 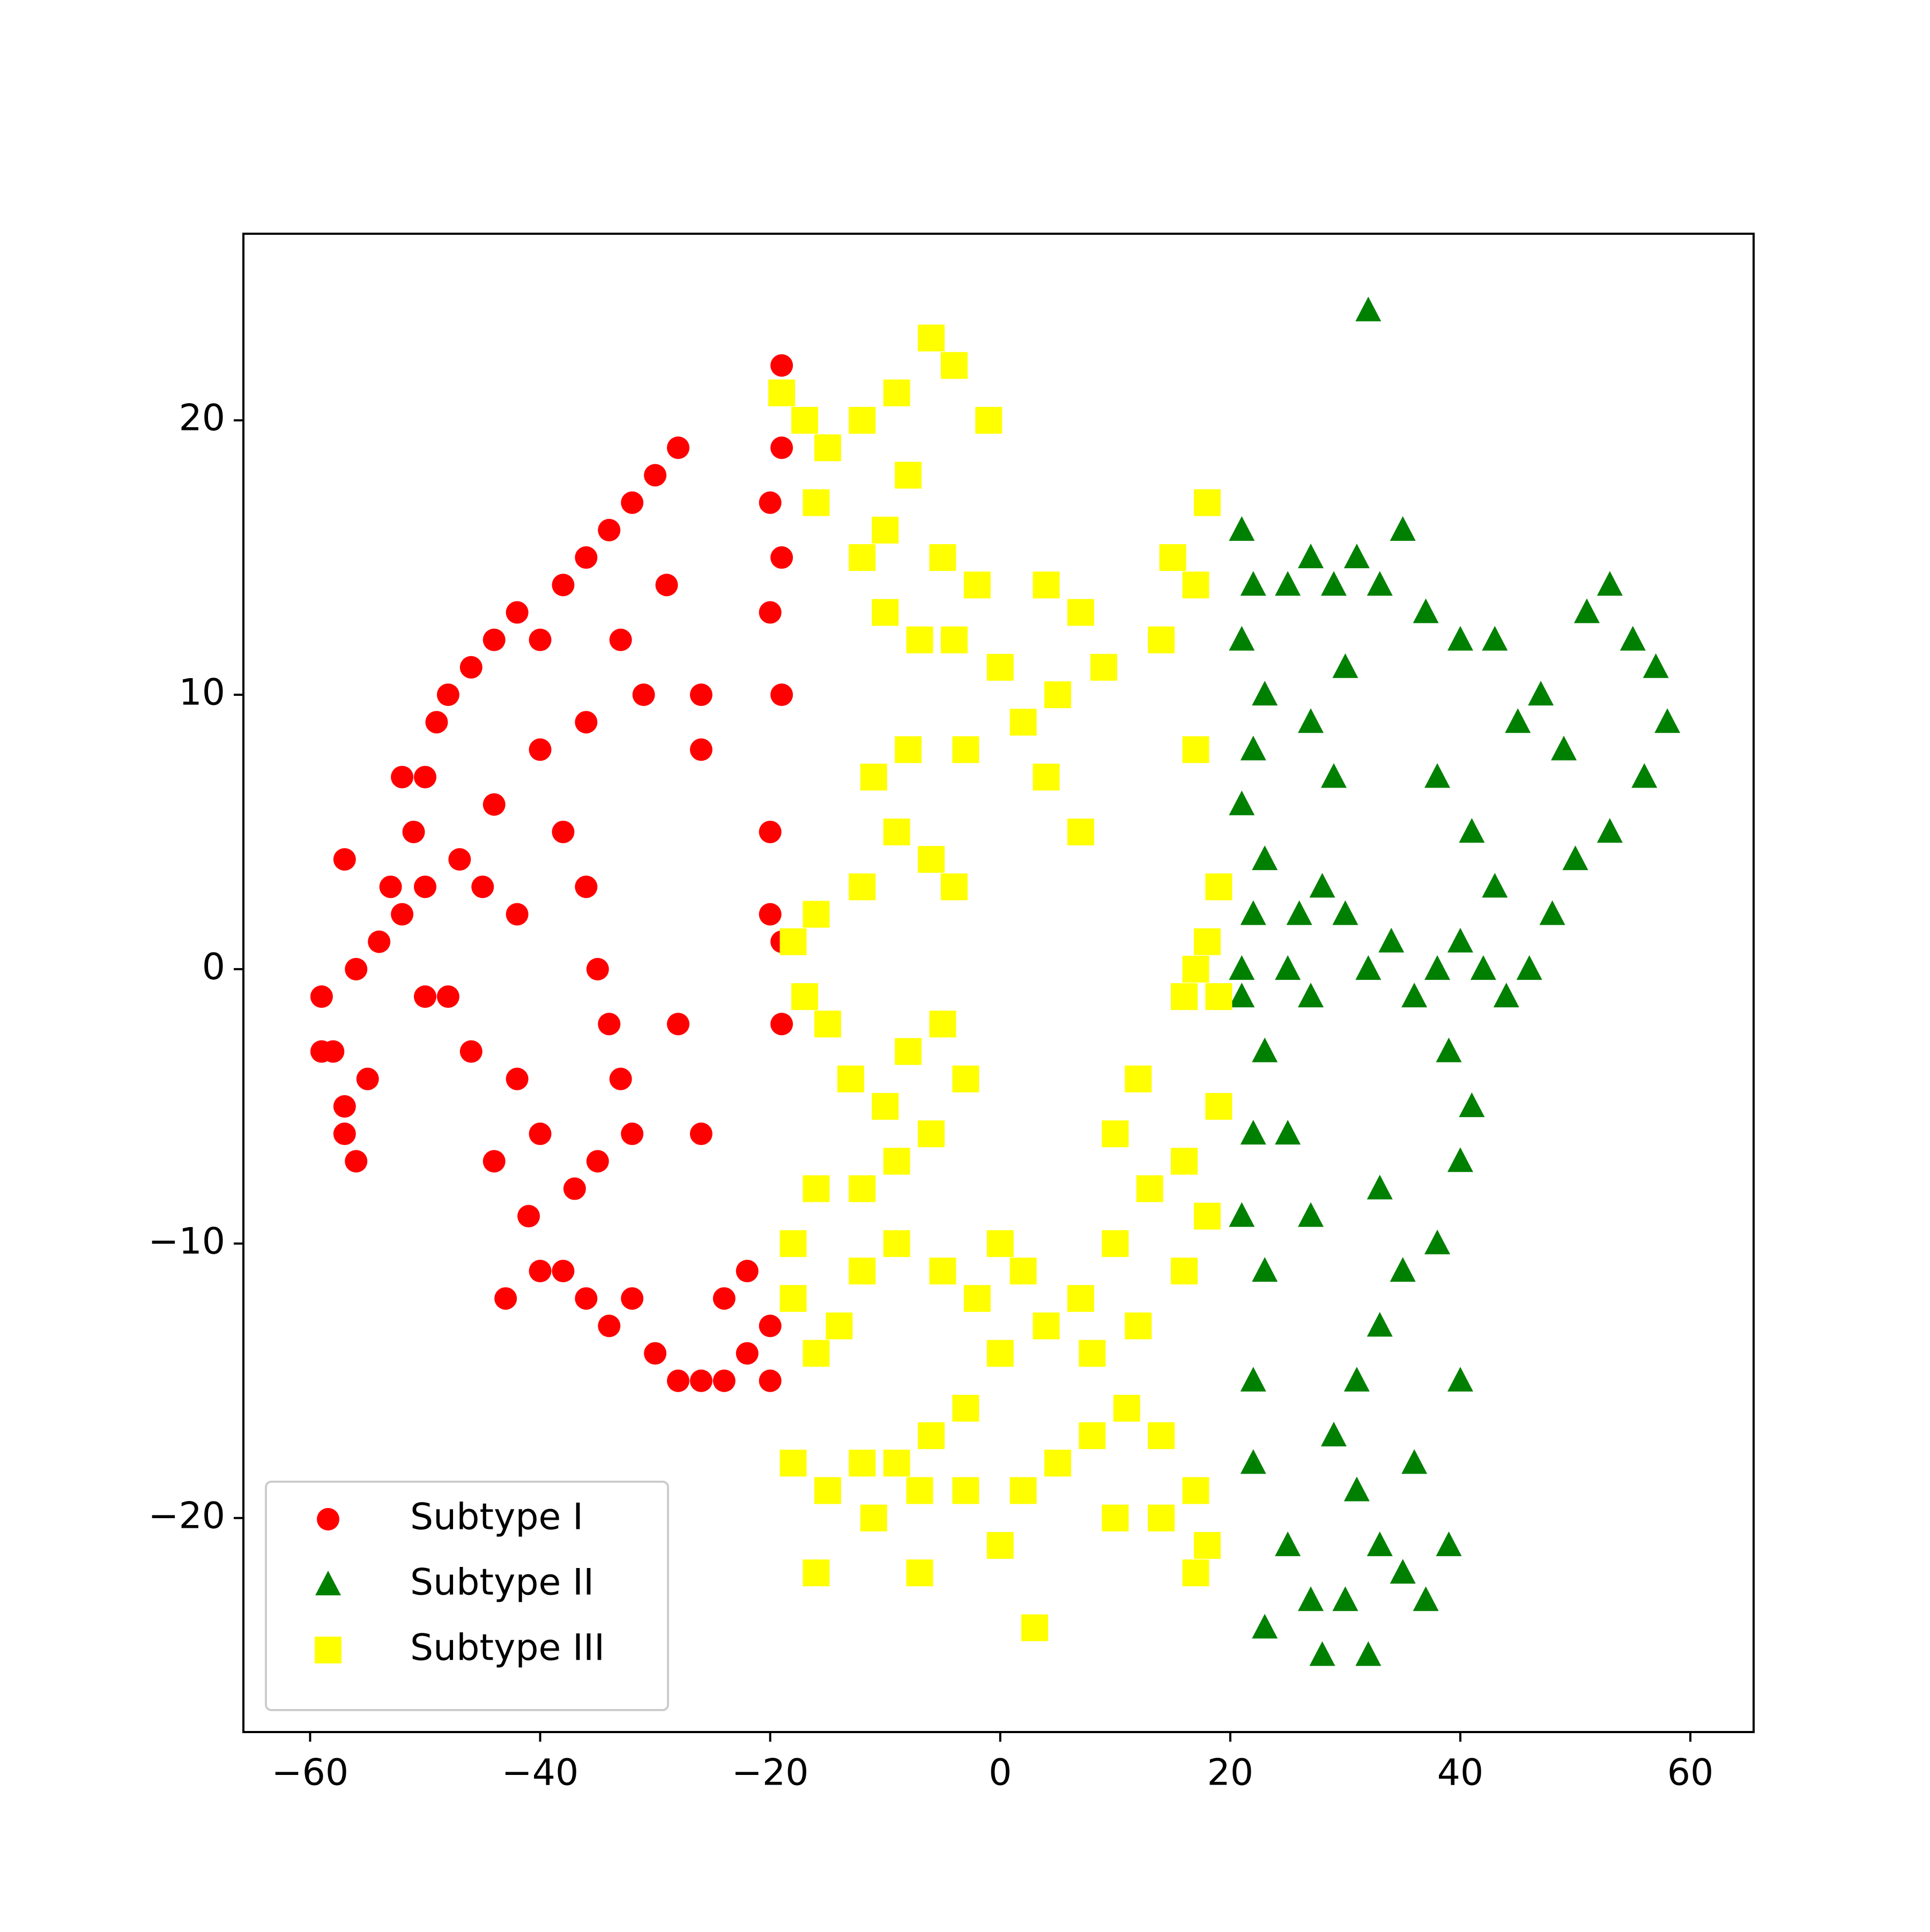 I want to click on y-tick-label: 10, so click(x=202, y=693).